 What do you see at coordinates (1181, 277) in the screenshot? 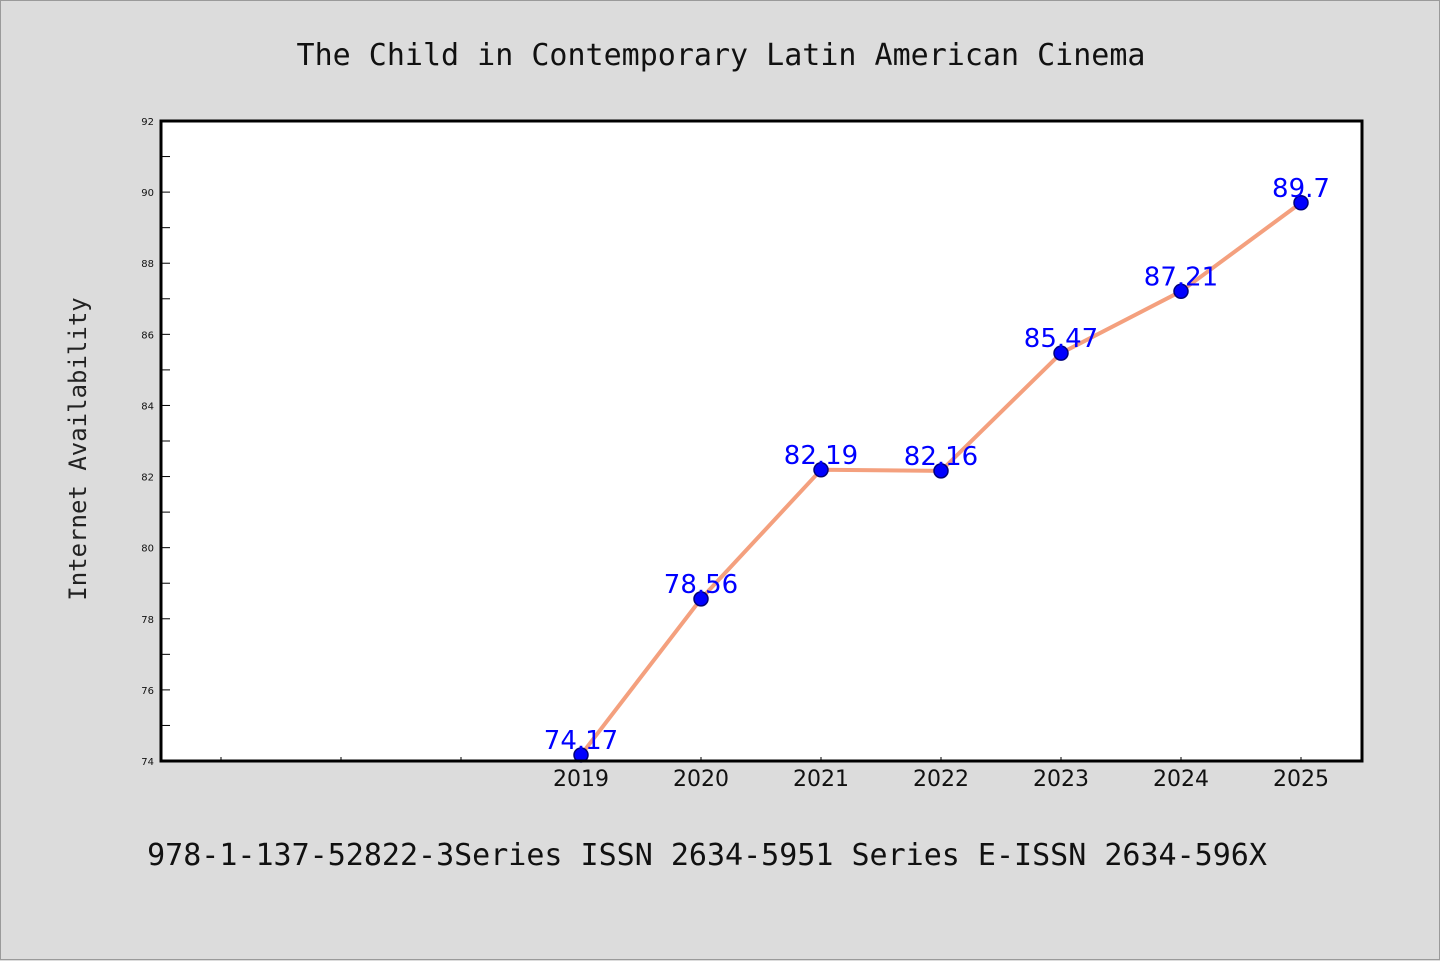
I see `data-label: 87.21` at bounding box center [1181, 277].